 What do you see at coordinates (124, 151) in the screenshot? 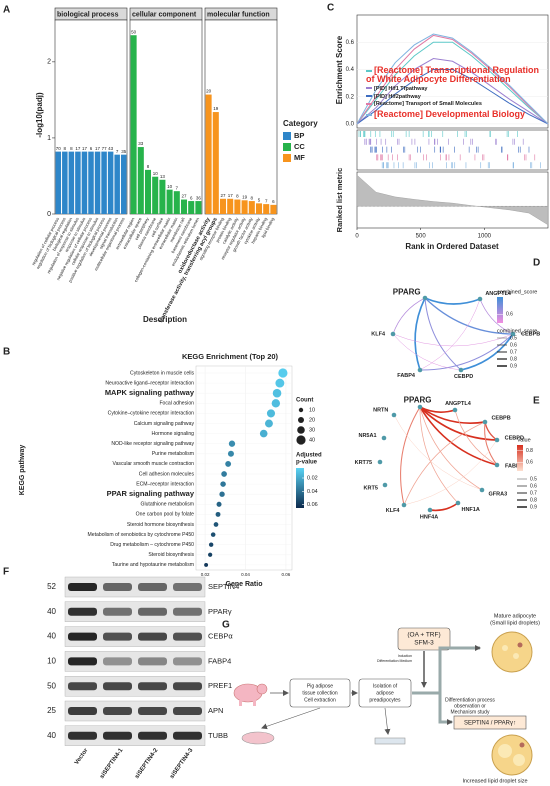
I see `count-label: 35` at bounding box center [124, 151].